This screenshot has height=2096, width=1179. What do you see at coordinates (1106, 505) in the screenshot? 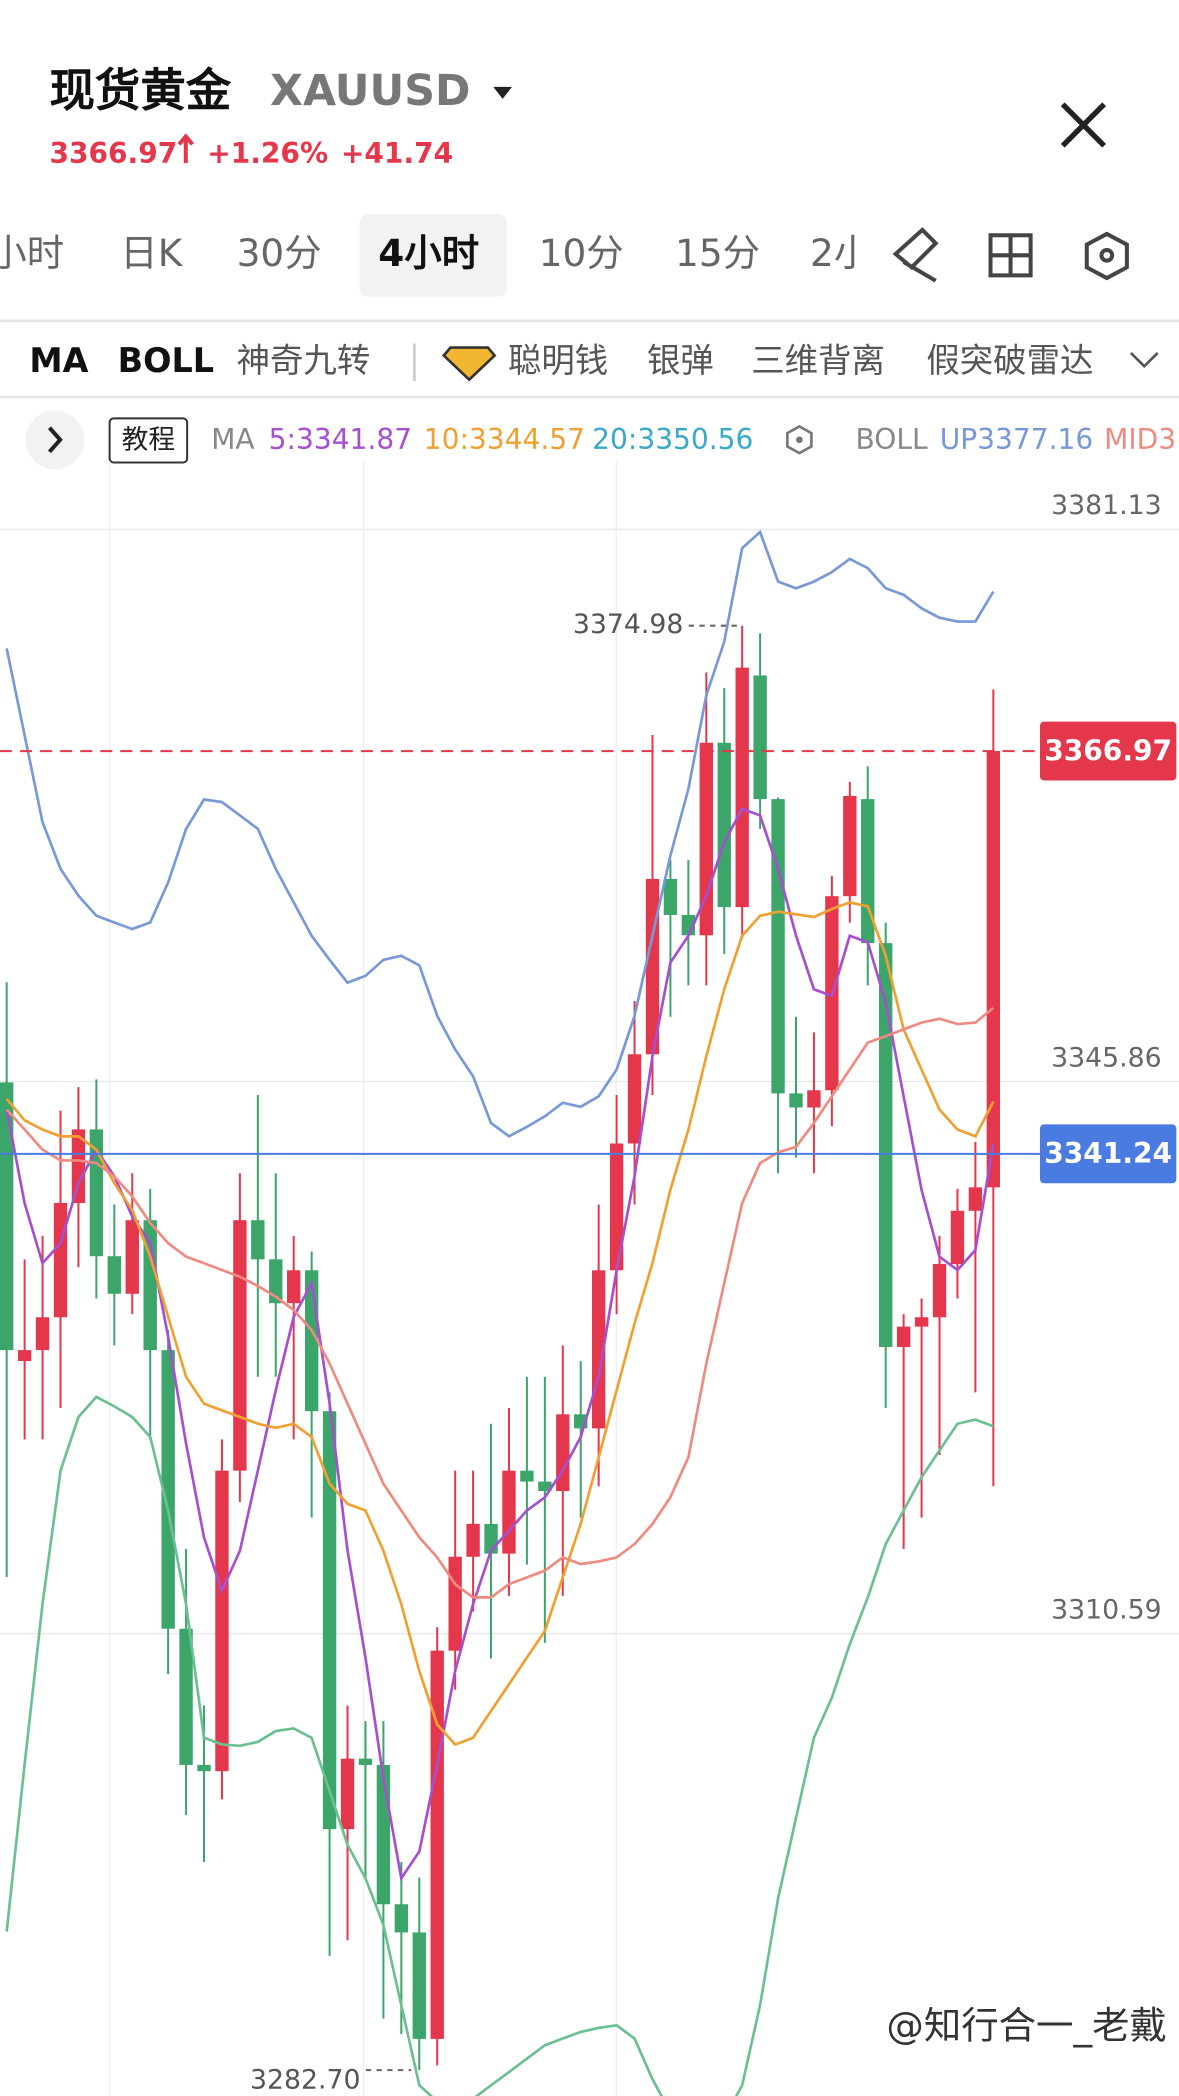
I see `y-tick-label: 3381.13` at bounding box center [1106, 505].